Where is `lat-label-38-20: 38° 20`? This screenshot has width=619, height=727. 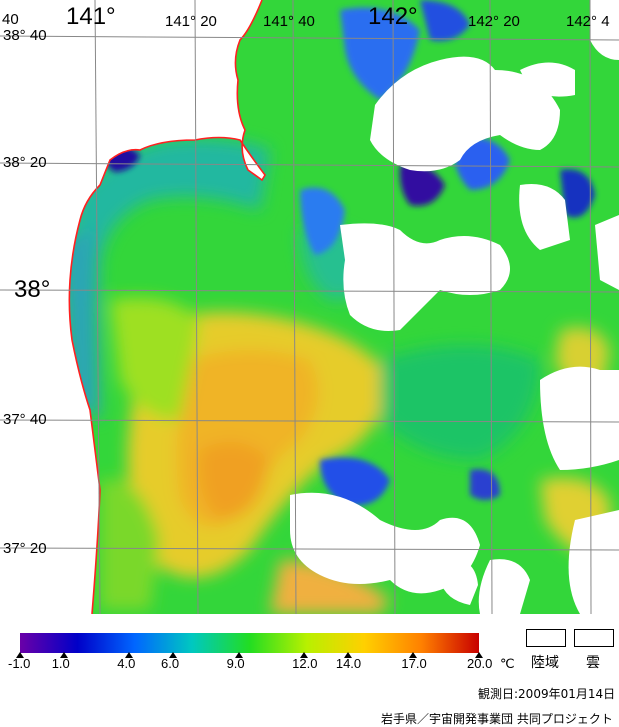 lat-label-38-20: 38° 20 is located at coordinates (25, 162).